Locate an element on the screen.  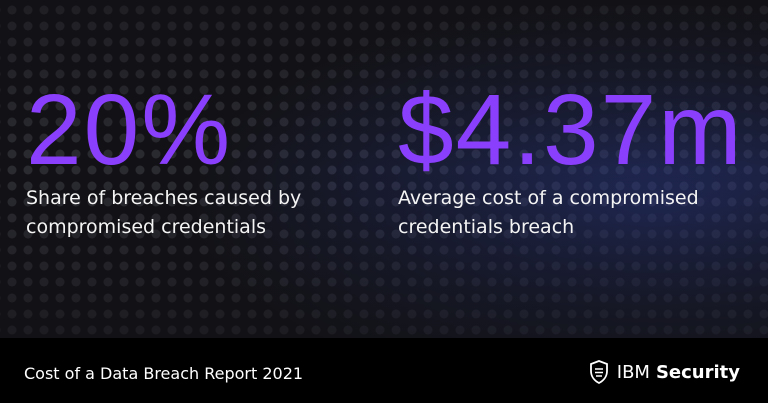
shield-icon is located at coordinates (598, 372).